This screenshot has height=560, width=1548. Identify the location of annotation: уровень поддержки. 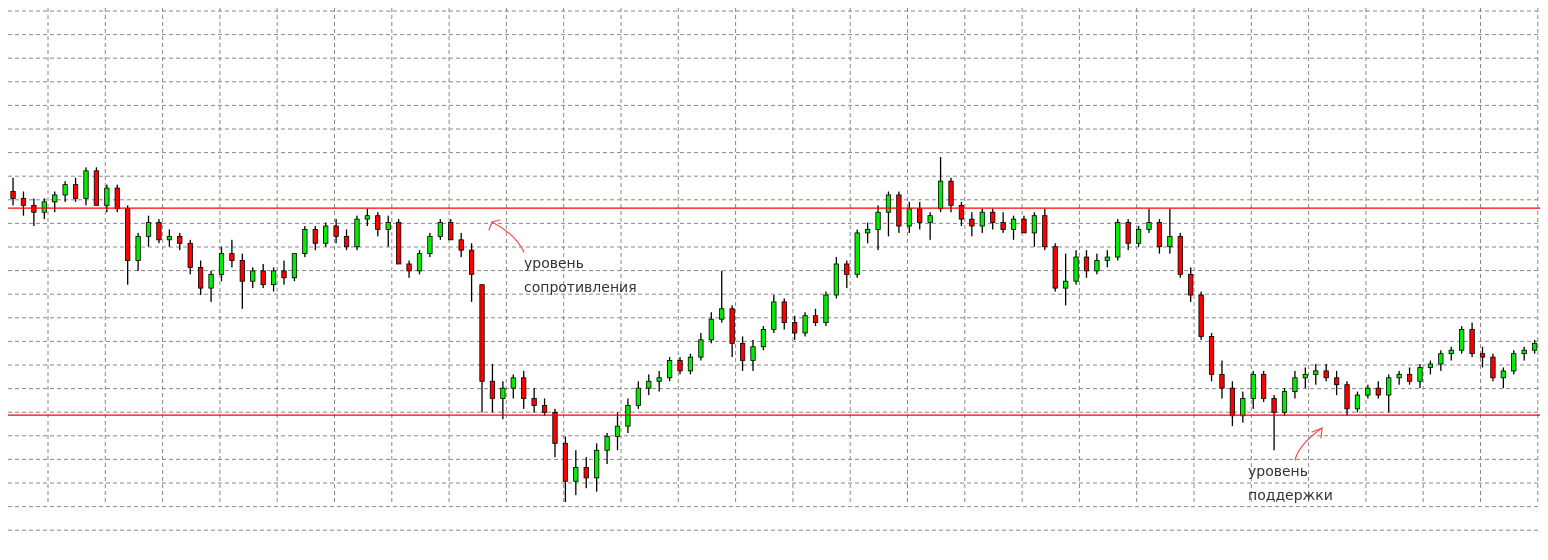
(1290, 483).